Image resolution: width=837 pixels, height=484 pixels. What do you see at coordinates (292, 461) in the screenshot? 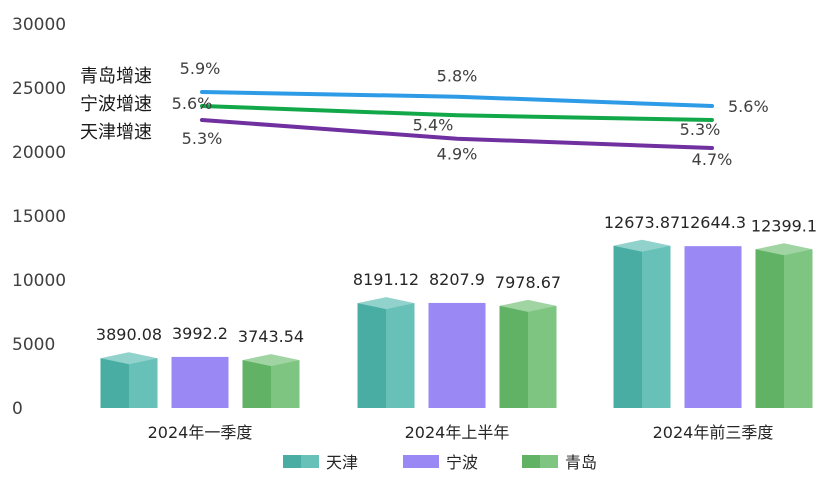
I see `legend-swatch-天津-left` at bounding box center [292, 461].